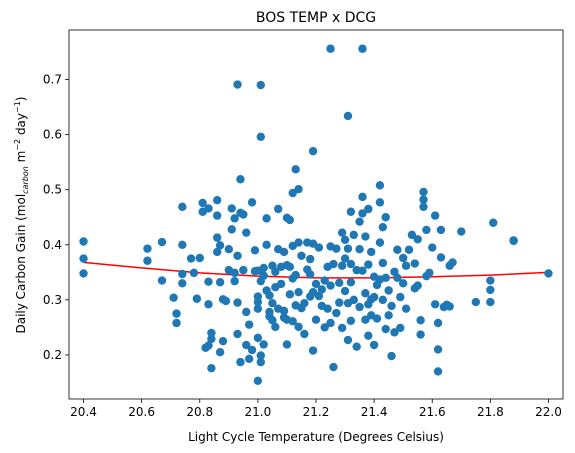 This screenshot has width=575, height=453. I want to click on x-tick-label: 20.4, so click(83, 412).